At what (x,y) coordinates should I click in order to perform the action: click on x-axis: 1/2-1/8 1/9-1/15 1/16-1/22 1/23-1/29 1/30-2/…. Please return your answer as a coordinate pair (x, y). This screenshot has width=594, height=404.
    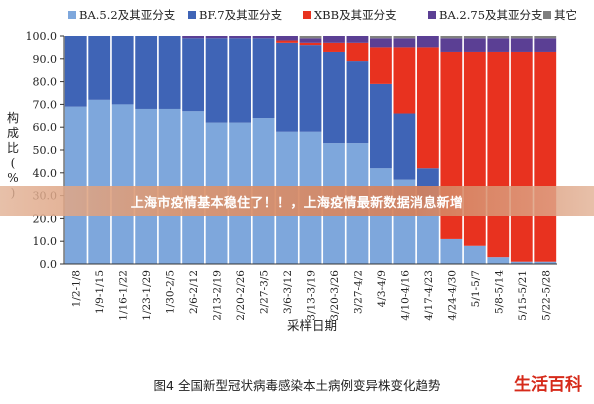
    Looking at the image, I should click on (310, 292).